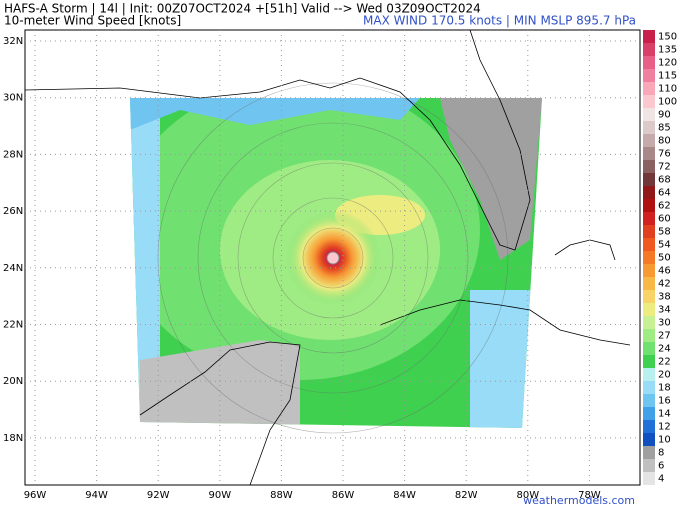 The image size is (680, 514). Describe the element at coordinates (527, 495) in the screenshot. I see `lon-label: 80W` at that location.